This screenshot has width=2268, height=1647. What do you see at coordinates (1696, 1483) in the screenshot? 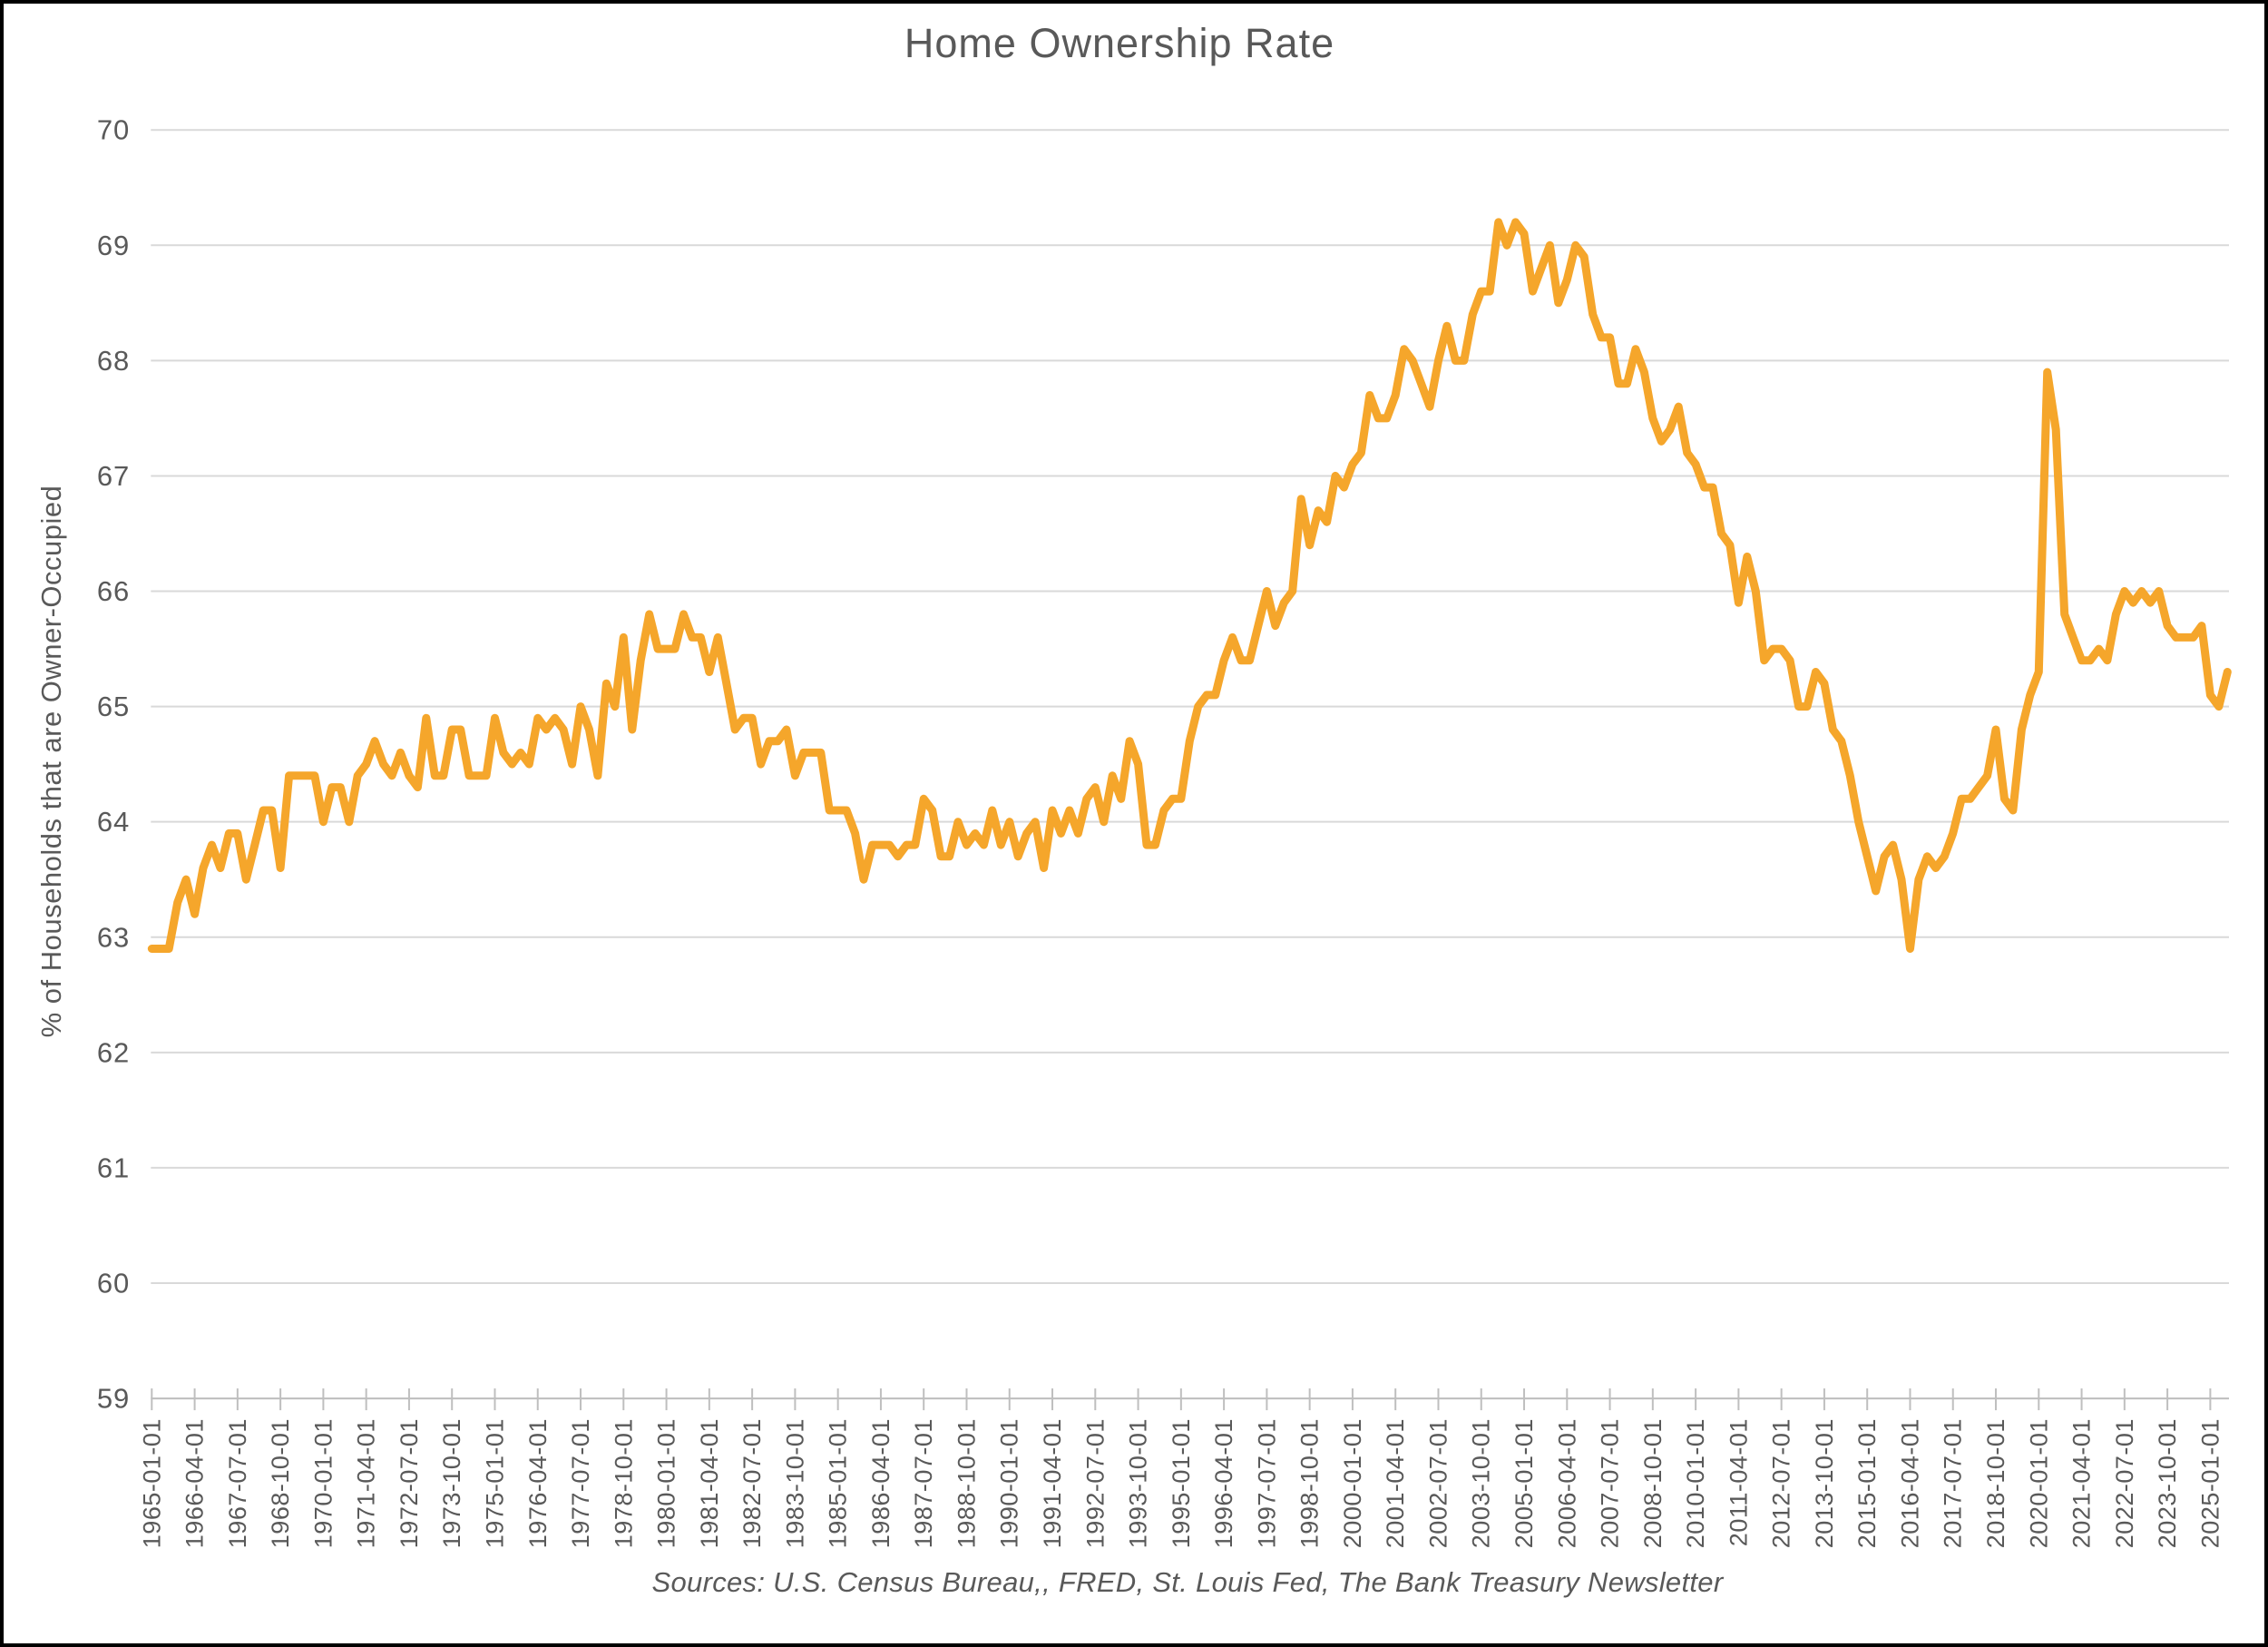
I see `x-tick-label: 2010-01-01` at bounding box center [1696, 1483].